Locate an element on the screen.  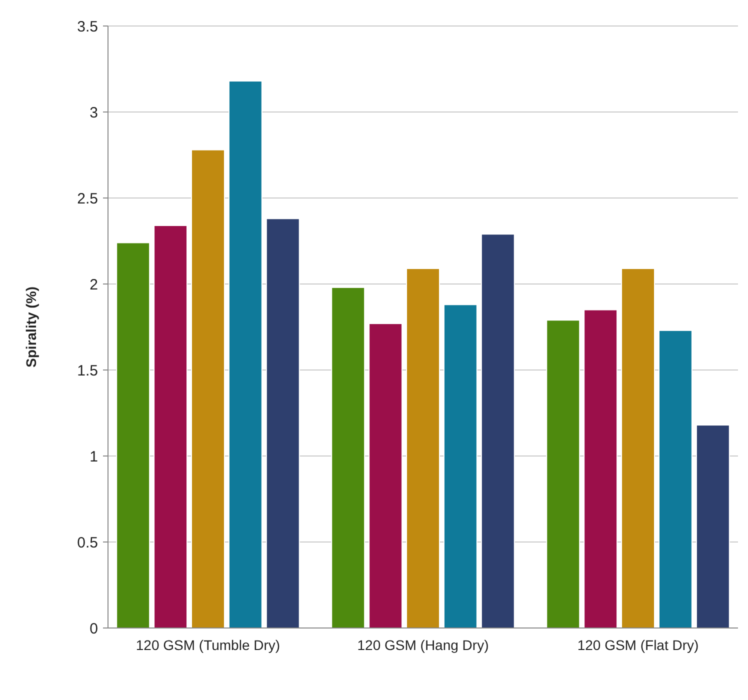
y-tick-label: 3 is located at coordinates (94, 113).